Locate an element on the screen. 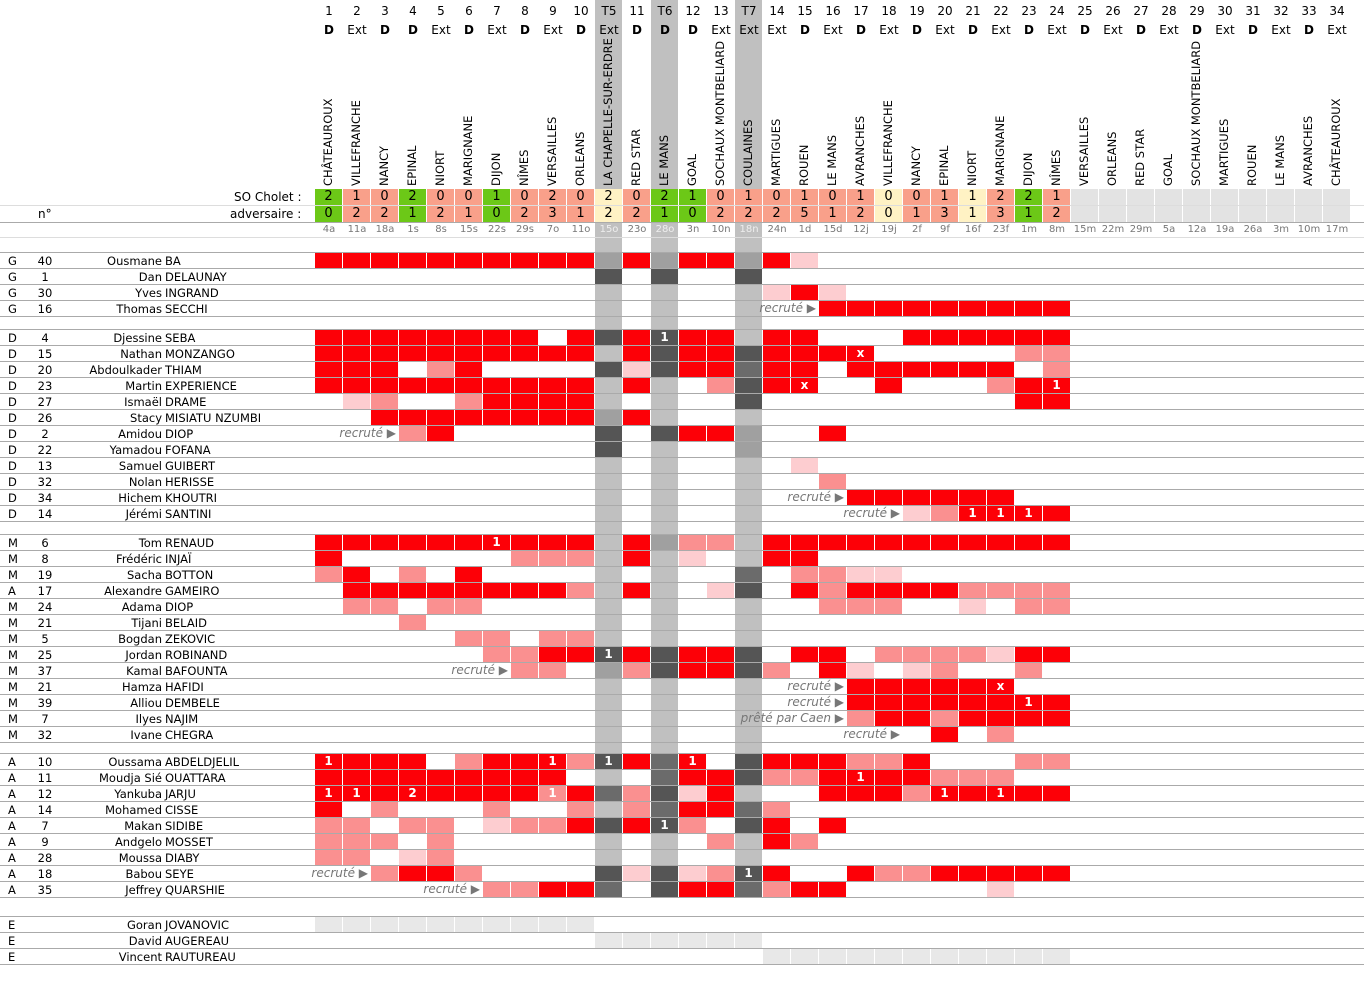 The image size is (1364, 1001). player-first-name: Dan is located at coordinates (150, 277).